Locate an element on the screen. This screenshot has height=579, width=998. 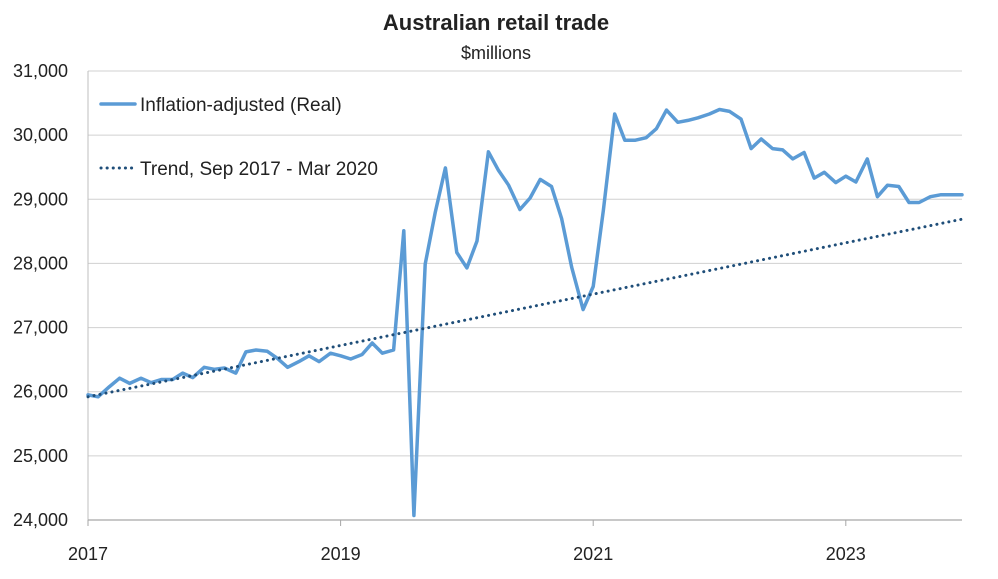
legend-label: Trend, Sep 2017 - Mar 2020 is located at coordinates (259, 169).